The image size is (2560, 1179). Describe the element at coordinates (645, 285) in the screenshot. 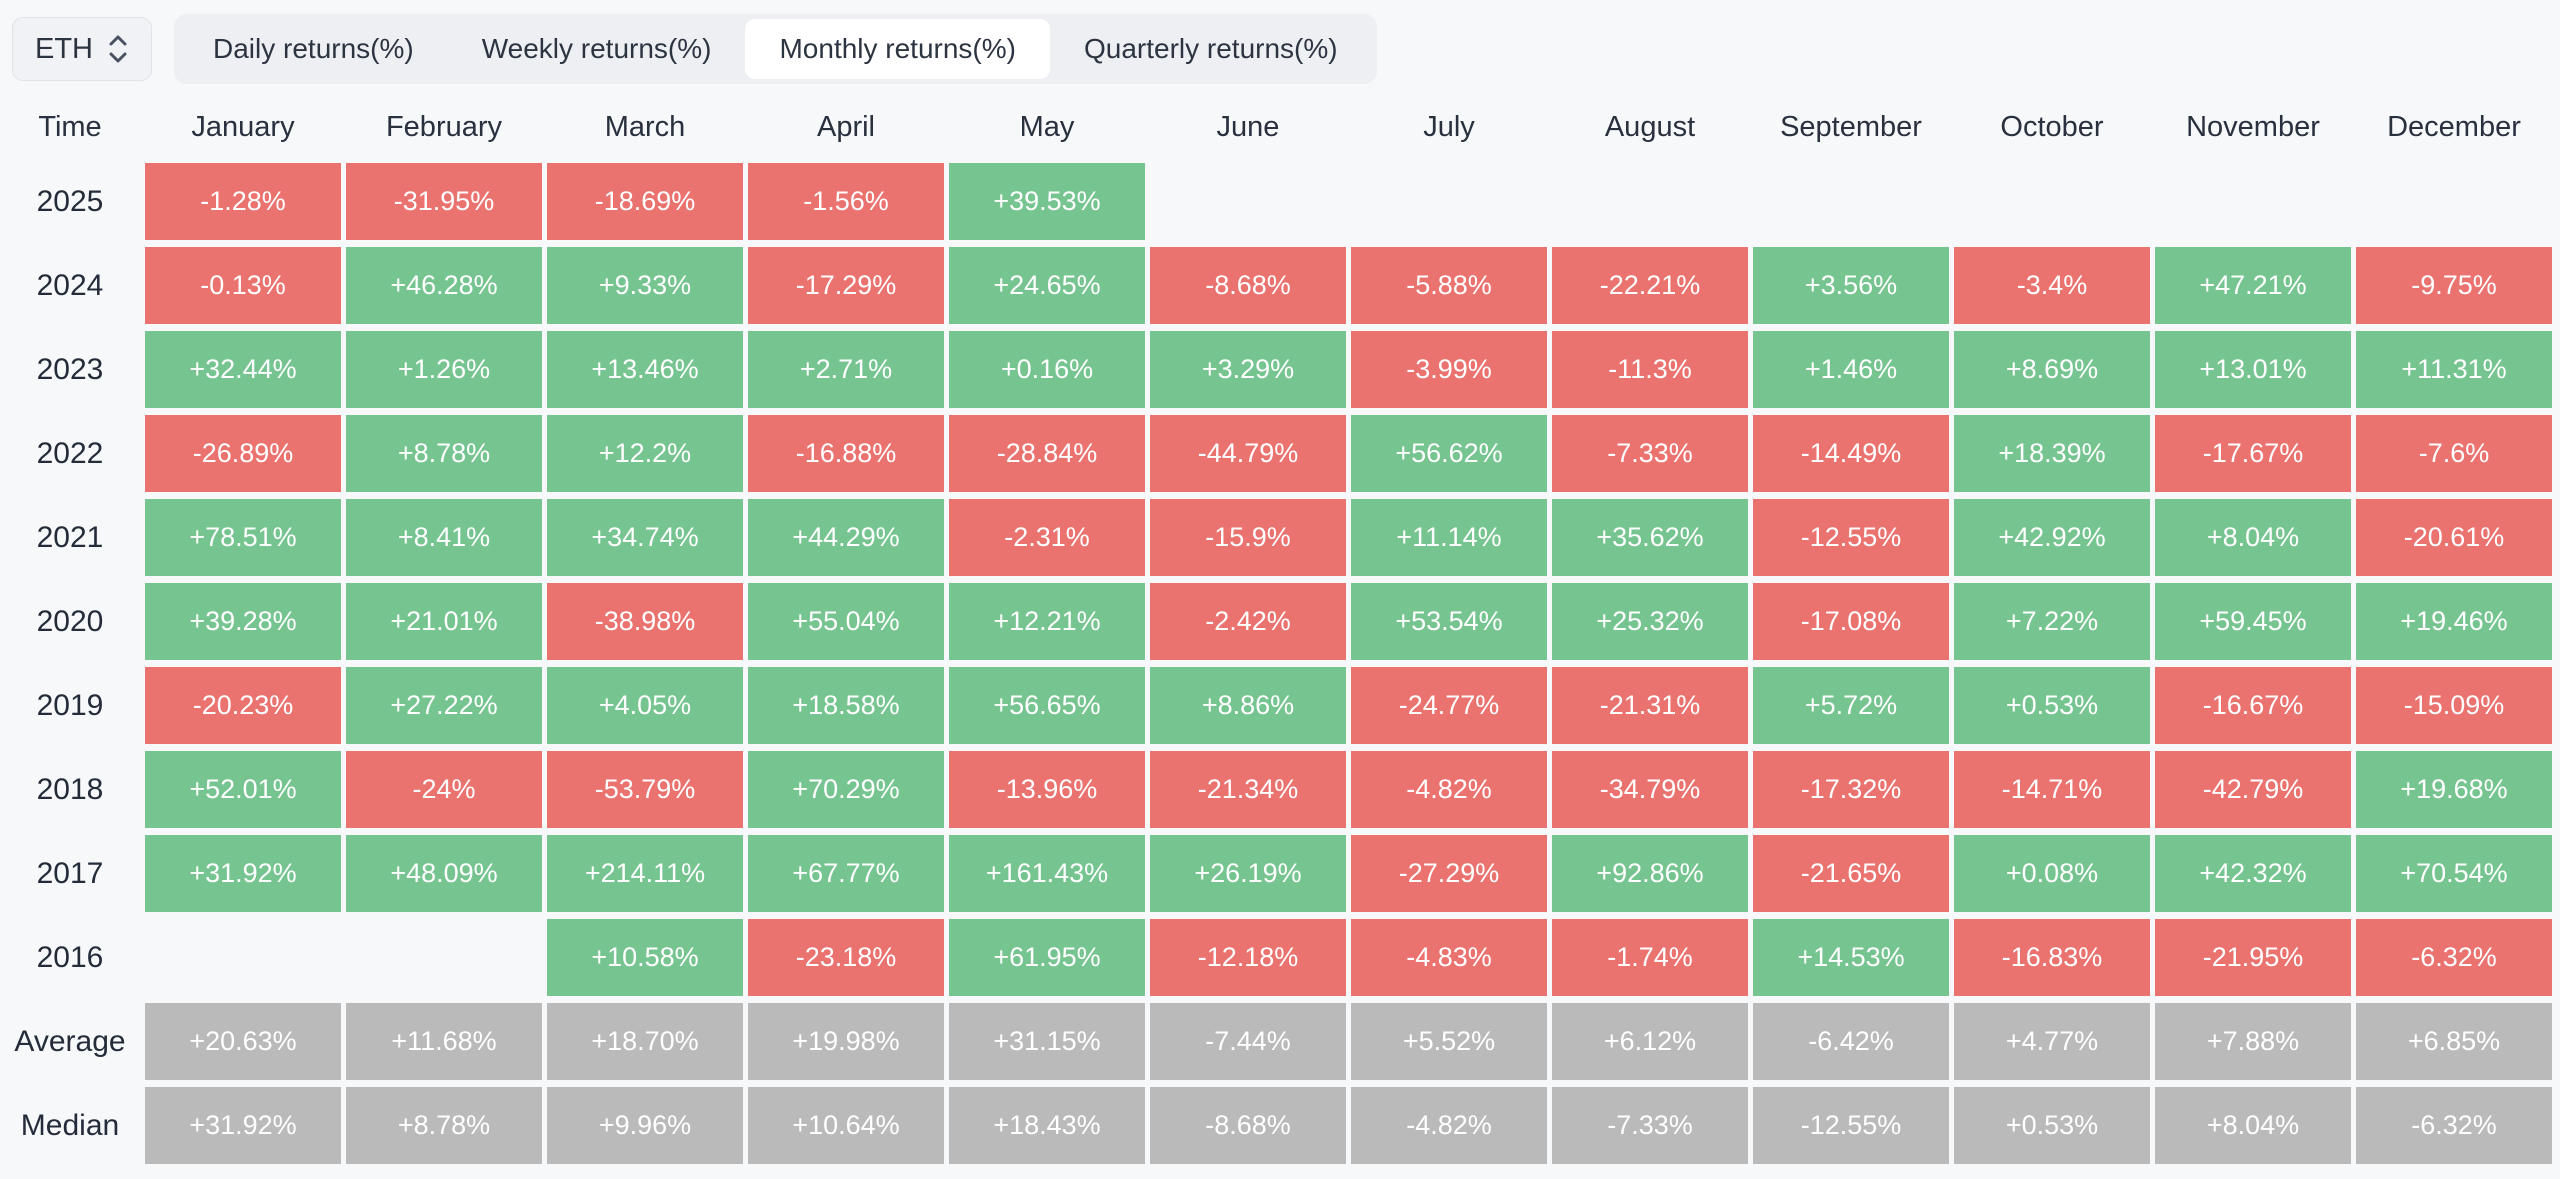

I see `return-cell: +9.33%` at that location.